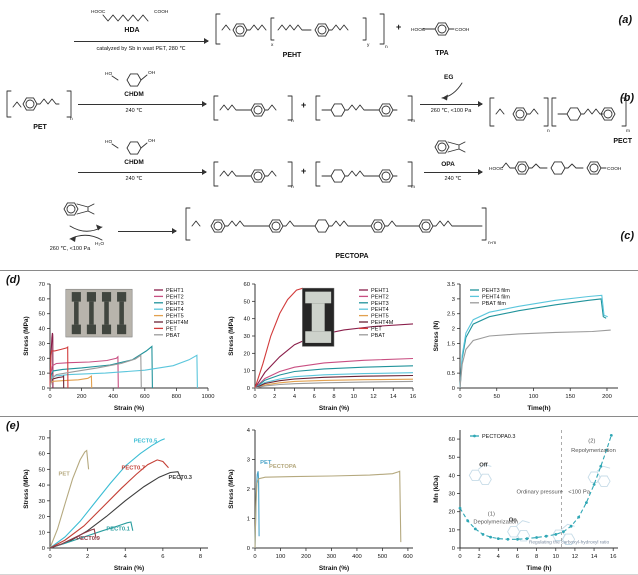 The width and height of the screenshot is (638, 575). Describe the element at coordinates (142, 172) in the screenshot. I see `reaction-arrow-c1` at that location.